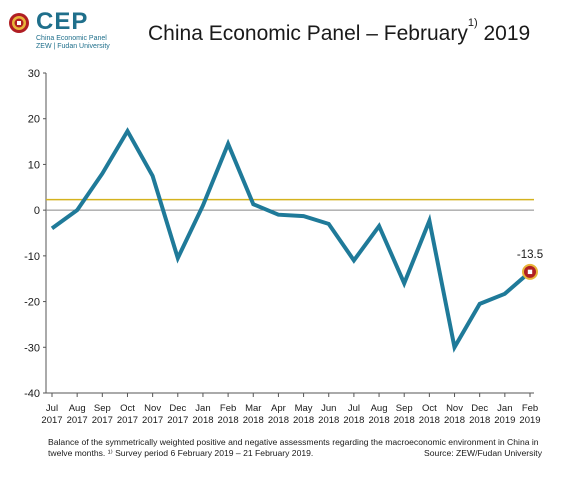 Image resolution: width=570 pixels, height=478 pixels. What do you see at coordinates (19, 23) in the screenshot?
I see `cep-logo-mark-icon` at bounding box center [19, 23].